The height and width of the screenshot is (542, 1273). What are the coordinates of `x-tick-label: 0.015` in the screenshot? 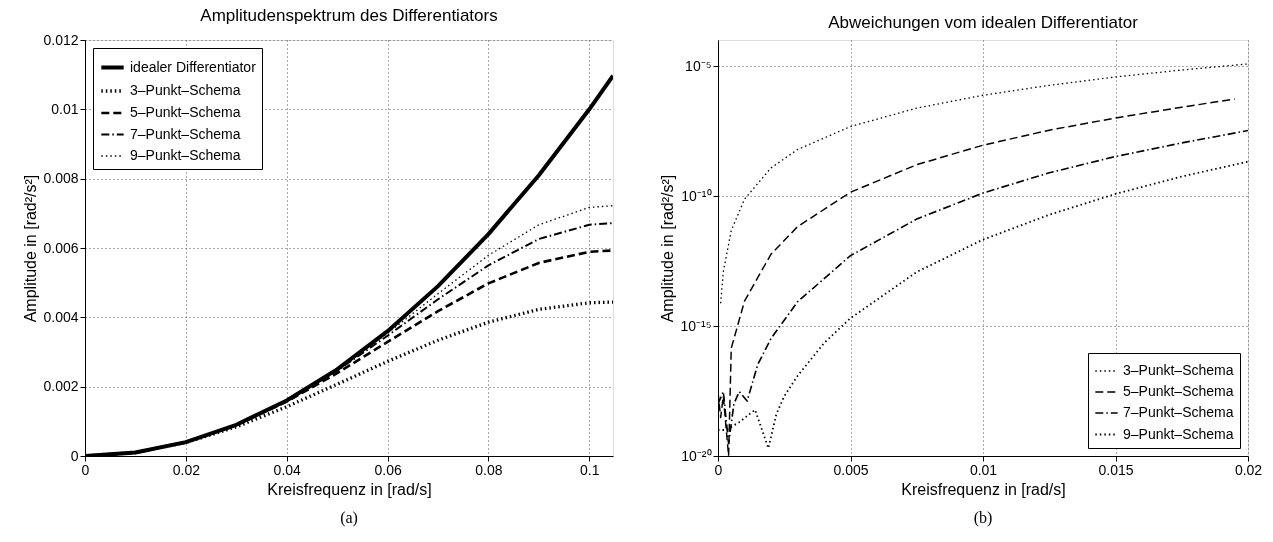 It's located at (1116, 469).